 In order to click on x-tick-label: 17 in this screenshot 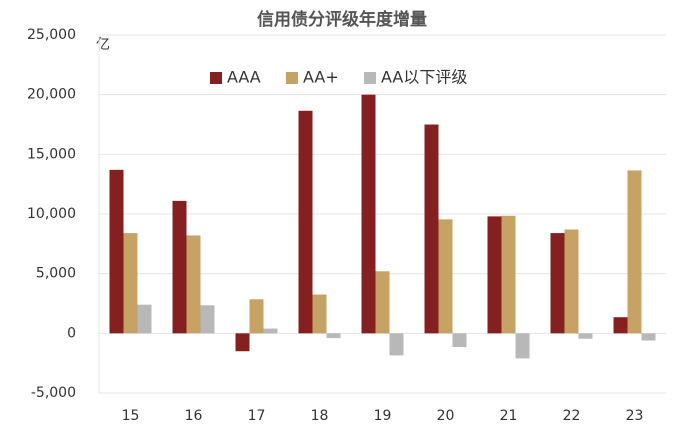, I will do `click(257, 416)`.